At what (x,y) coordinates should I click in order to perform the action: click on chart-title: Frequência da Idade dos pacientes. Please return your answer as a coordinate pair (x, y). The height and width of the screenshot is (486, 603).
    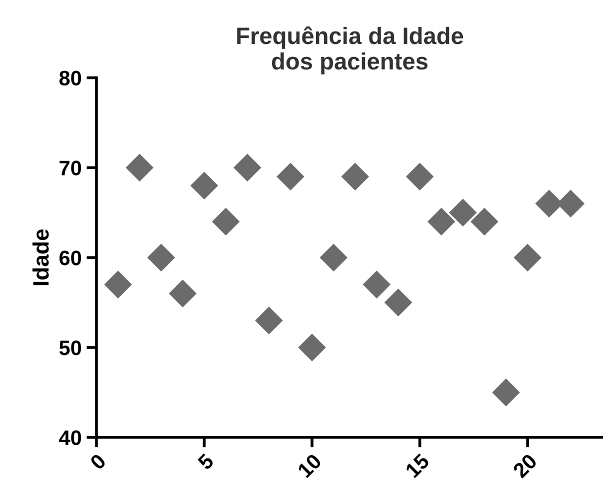
    Looking at the image, I should click on (350, 50).